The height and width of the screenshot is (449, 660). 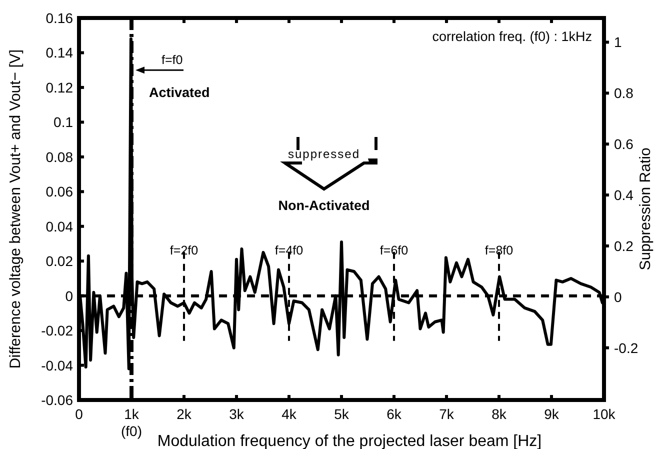 I want to click on y-tick-label: 0.08, so click(x=60, y=156).